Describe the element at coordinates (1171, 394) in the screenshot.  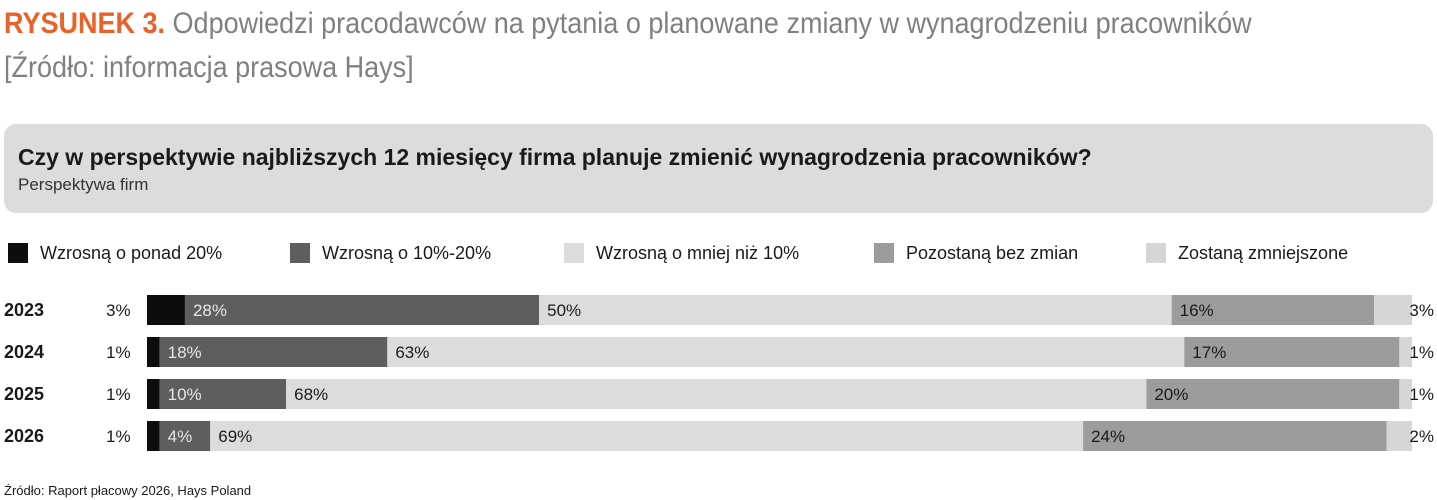
I see `data-label: 20%` at that location.